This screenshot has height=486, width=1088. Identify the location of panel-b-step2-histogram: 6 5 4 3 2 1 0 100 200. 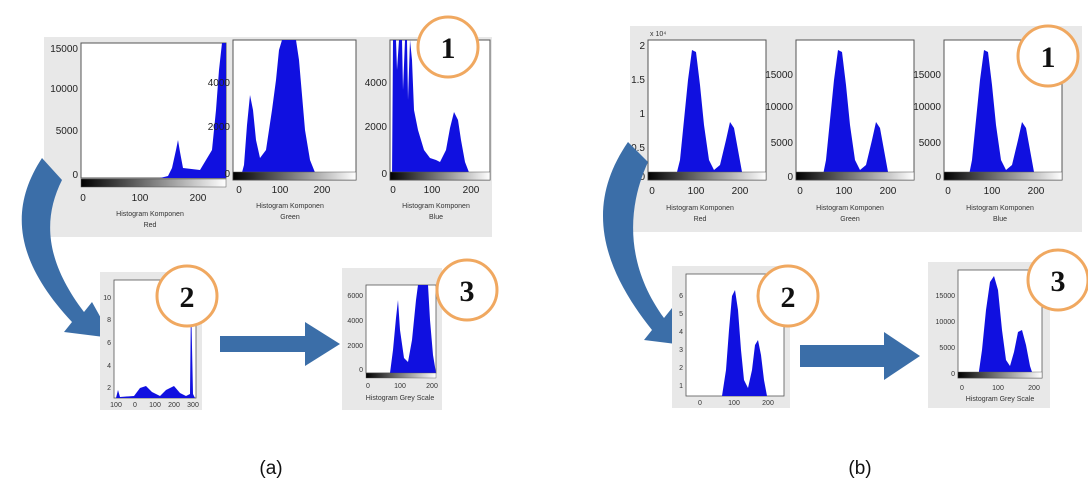
(731, 337).